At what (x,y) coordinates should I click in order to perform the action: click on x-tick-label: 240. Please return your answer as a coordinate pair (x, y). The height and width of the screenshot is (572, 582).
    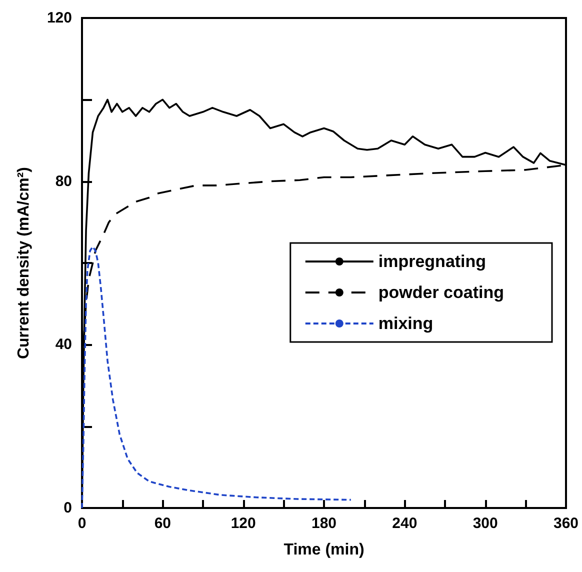
    Looking at the image, I should click on (405, 523).